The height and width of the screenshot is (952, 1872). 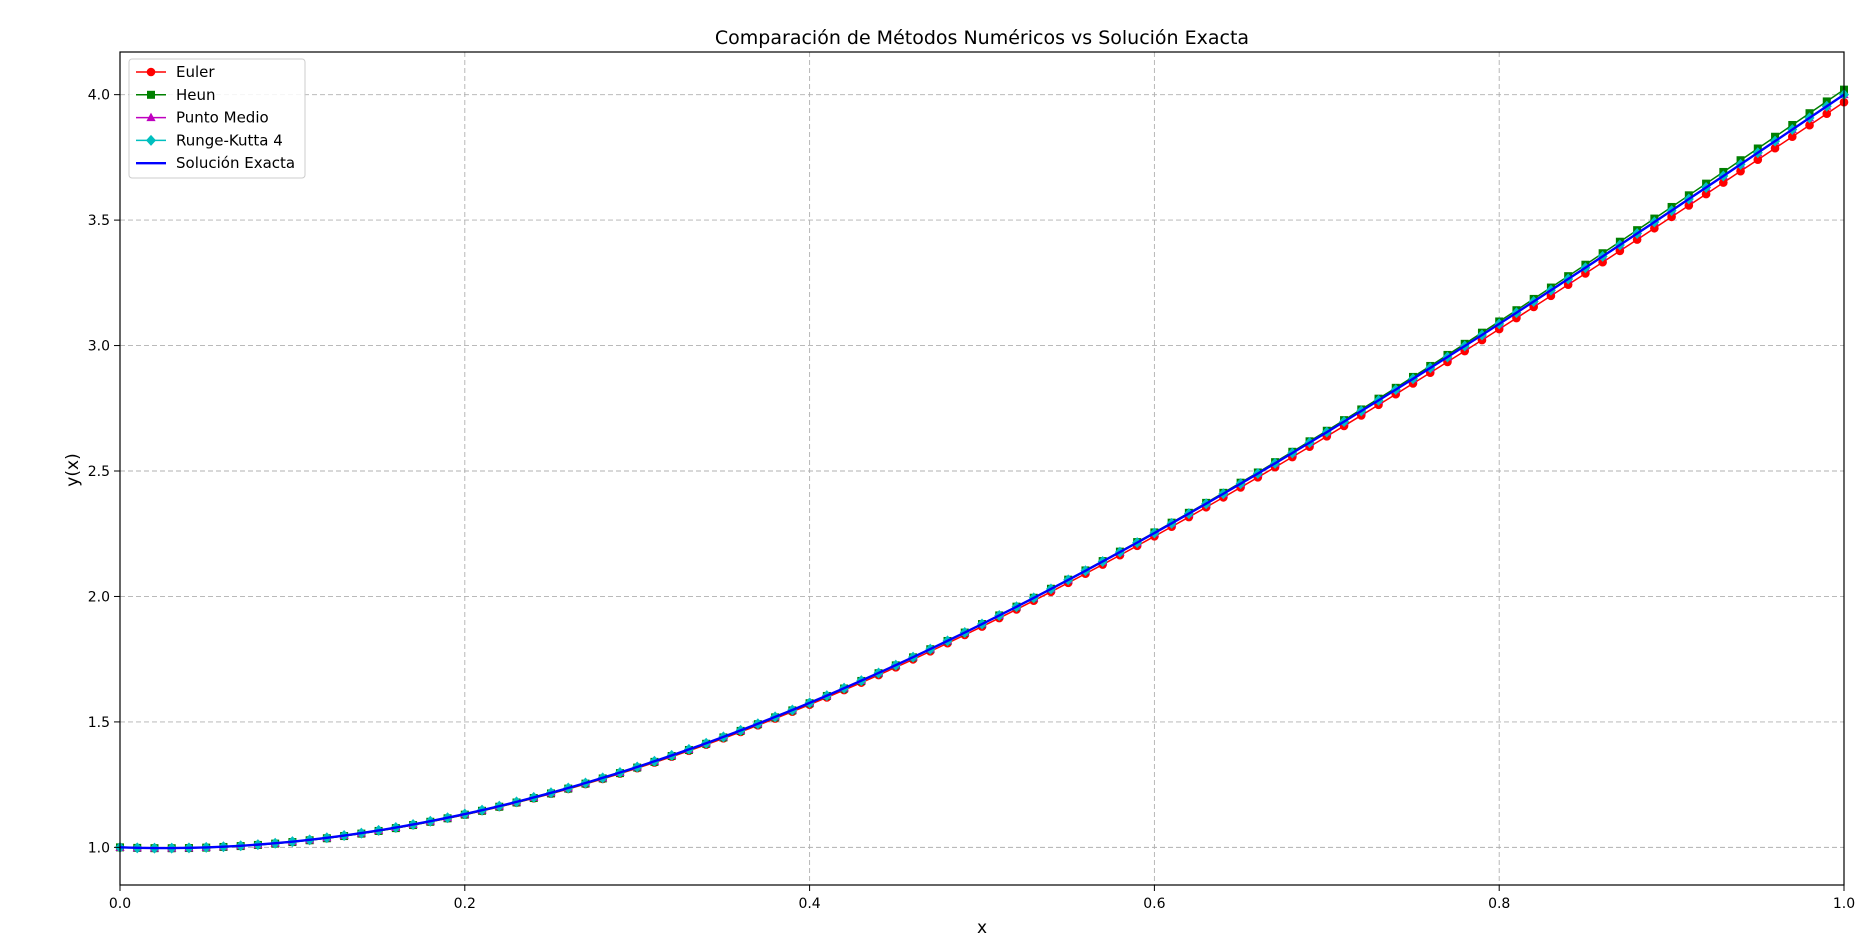 I want to click on legend-label: Punto Medio, so click(x=222, y=118).